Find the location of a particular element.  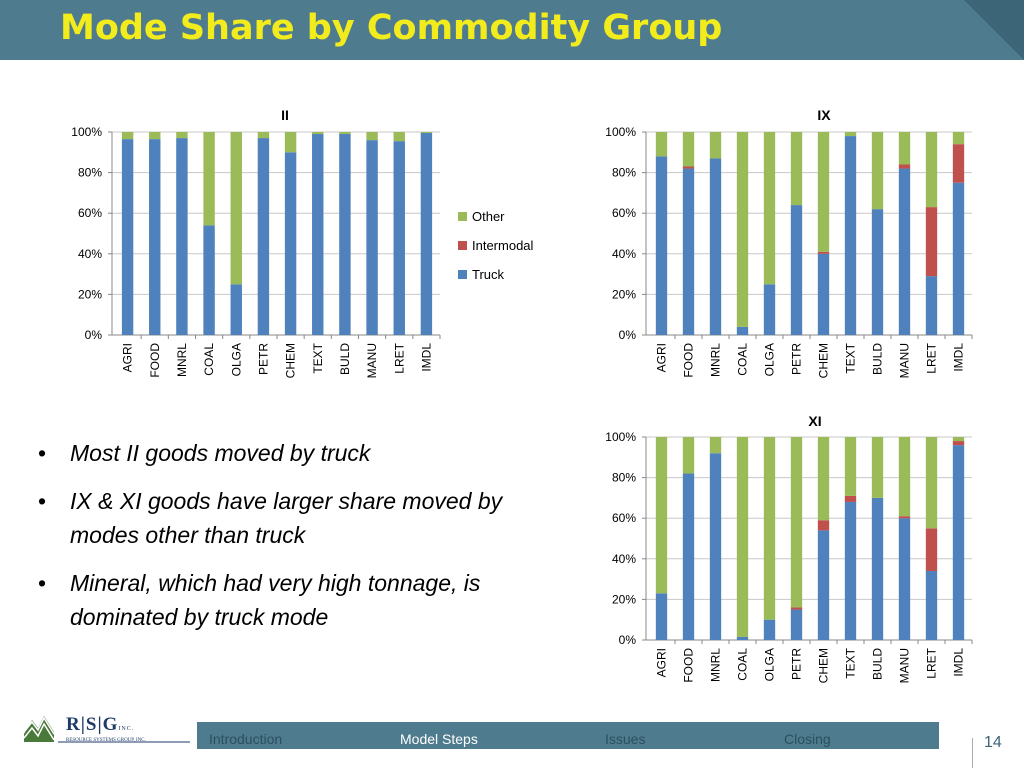

page-title: Mode Share by Commodity Group is located at coordinates (391, 28).